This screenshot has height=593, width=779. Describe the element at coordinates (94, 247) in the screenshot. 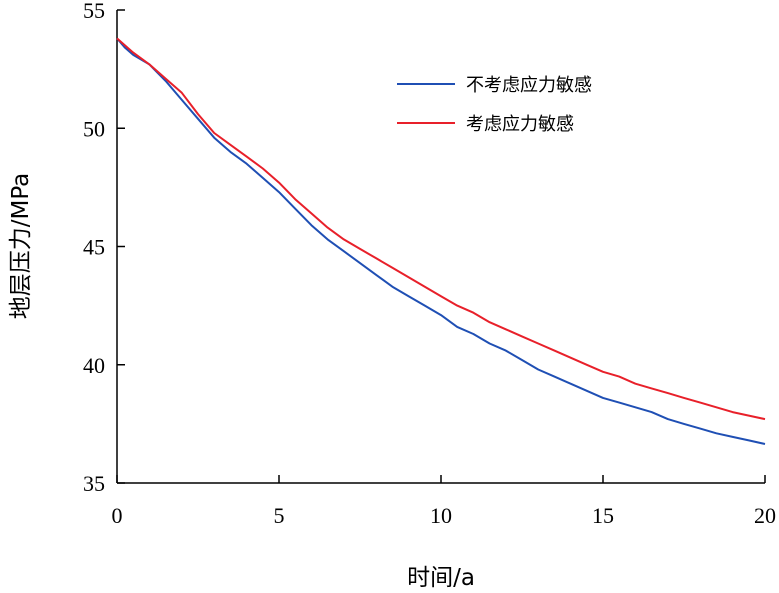

I see `y-tick-label: 45` at that location.